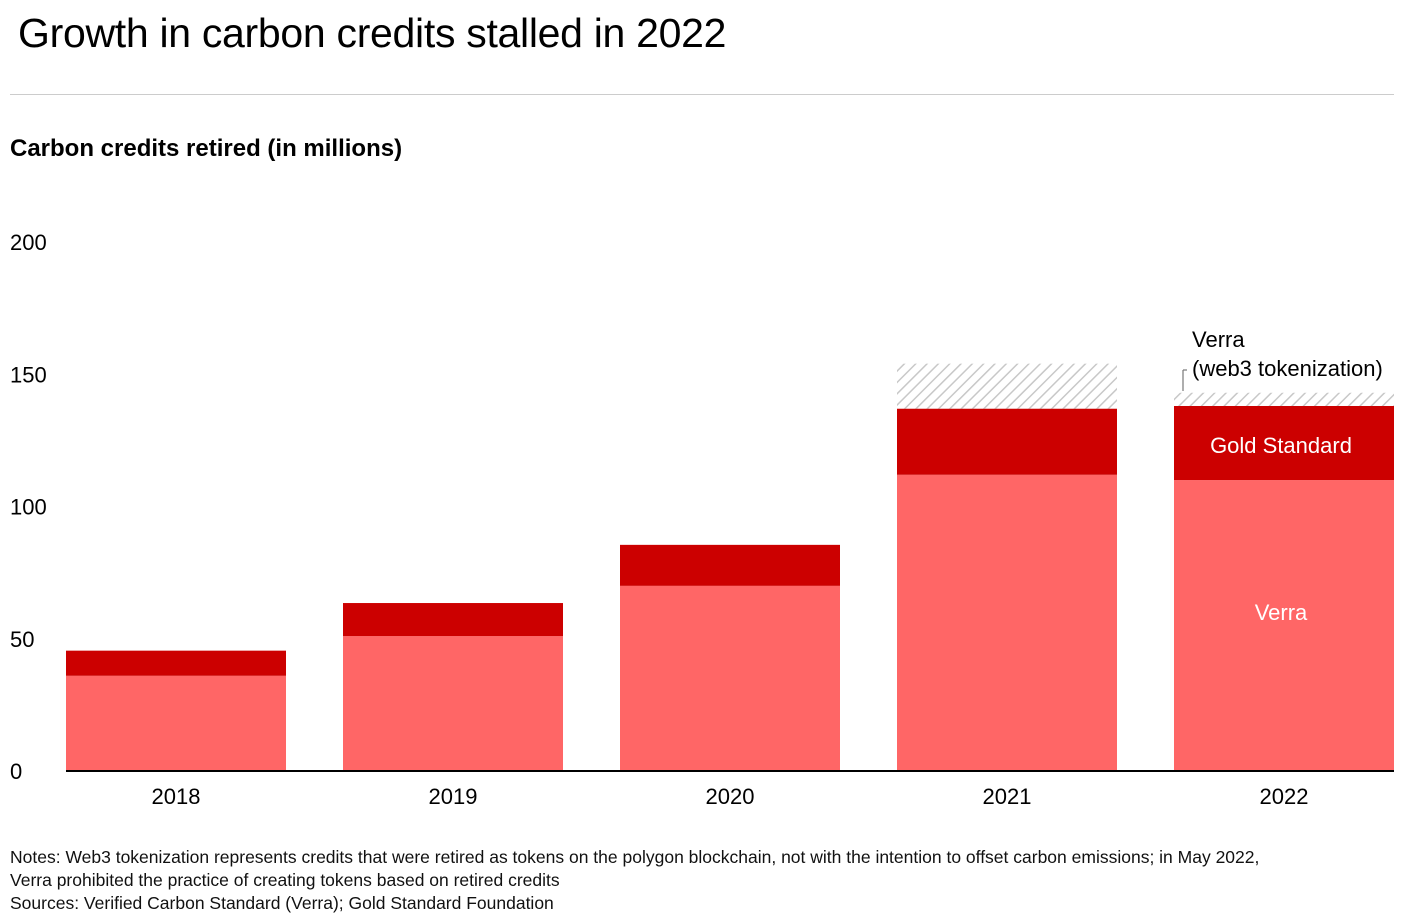 The width and height of the screenshot is (1414, 915). Describe the element at coordinates (1284, 625) in the screenshot. I see `bar-verra-2022` at that location.